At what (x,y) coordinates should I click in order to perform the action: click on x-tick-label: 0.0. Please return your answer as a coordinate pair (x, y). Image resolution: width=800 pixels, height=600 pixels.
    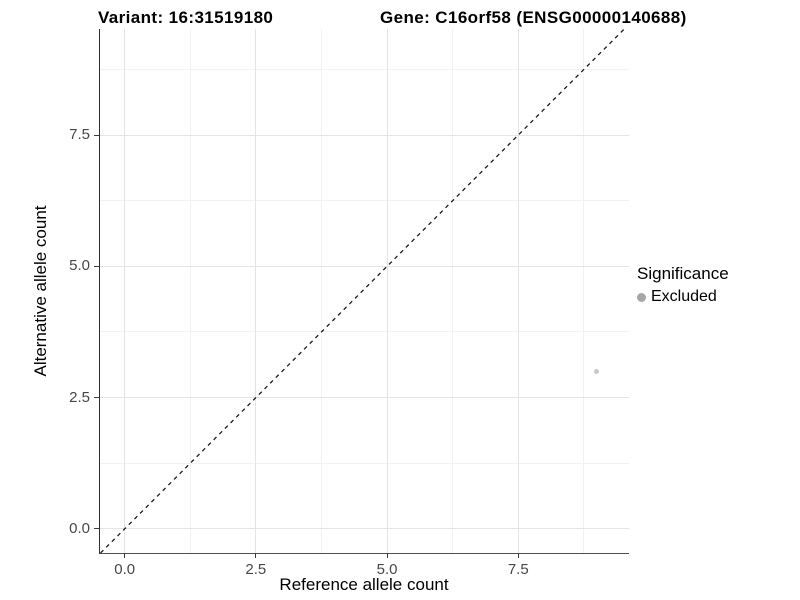
    Looking at the image, I should click on (125, 569).